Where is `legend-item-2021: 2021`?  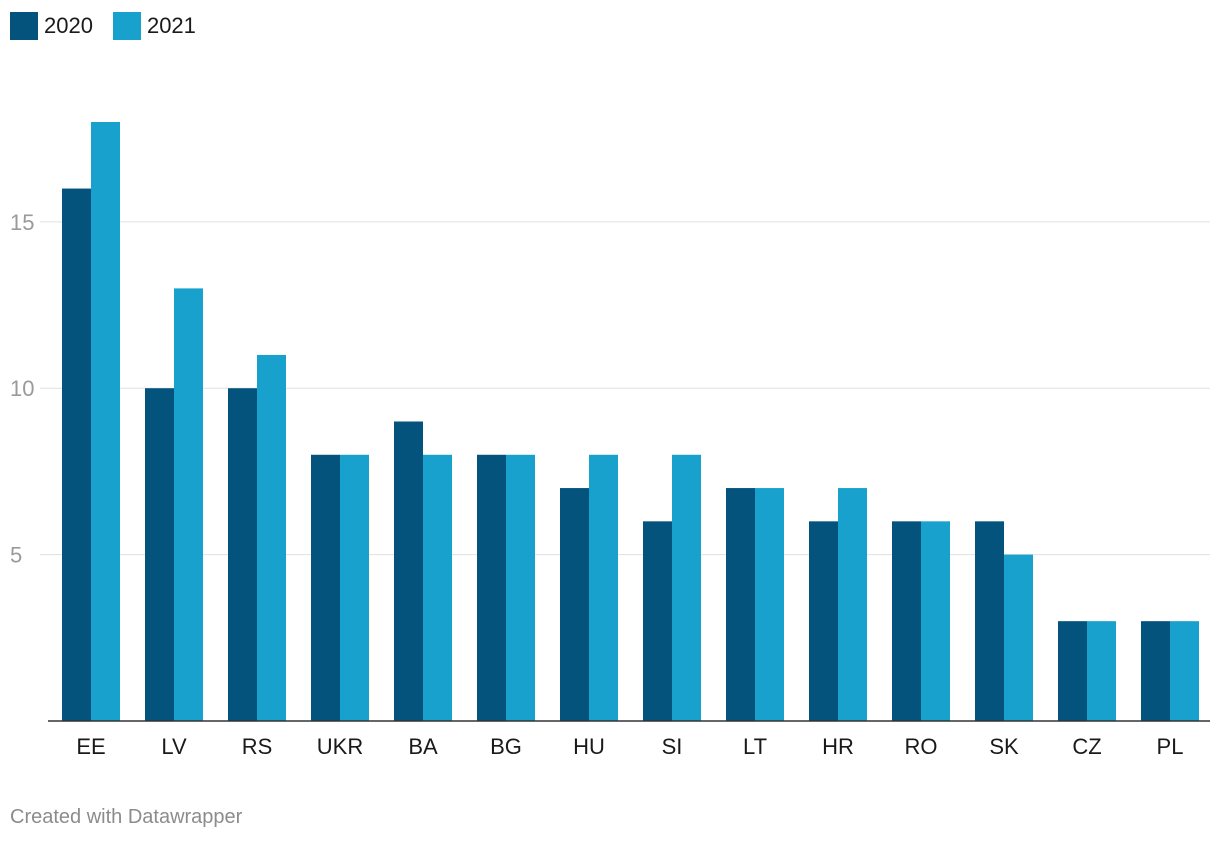
legend-item-2021: 2021 is located at coordinates (154, 26).